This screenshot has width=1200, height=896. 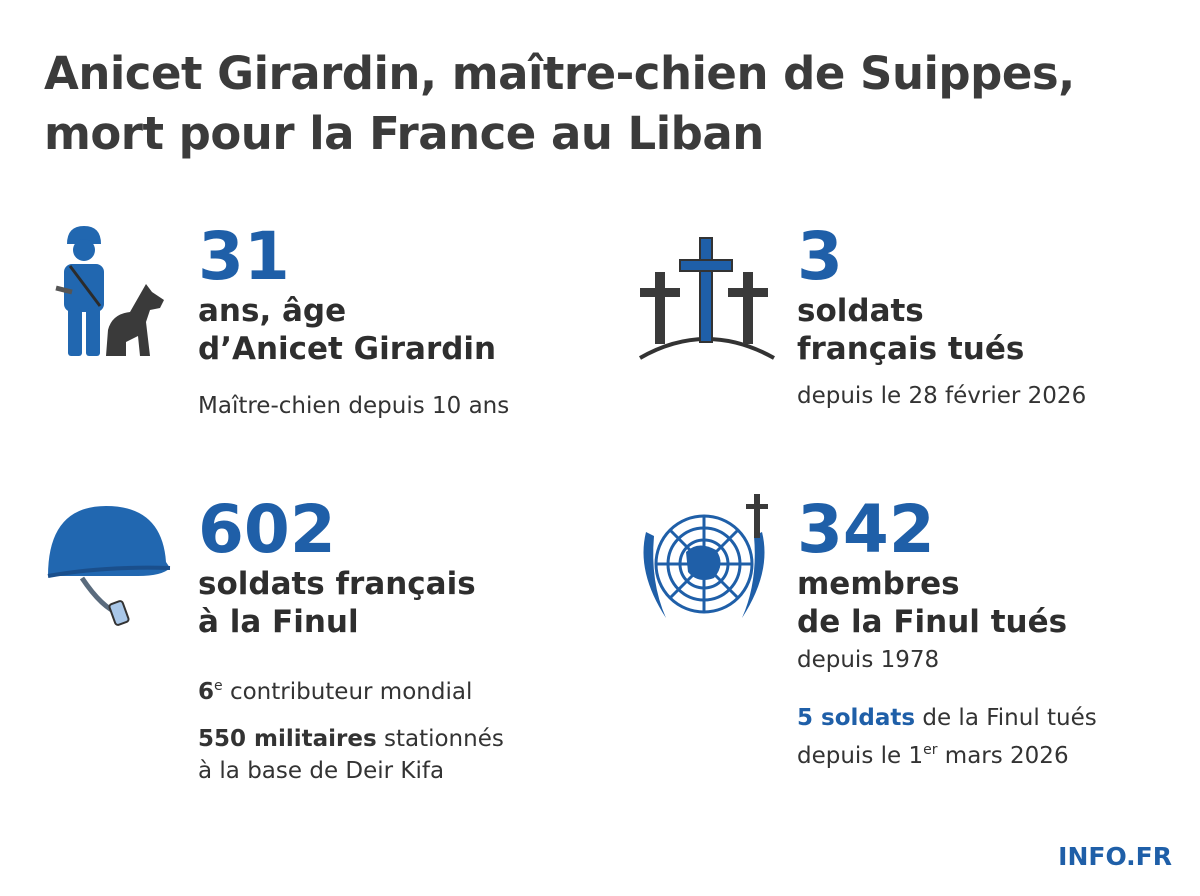 I want to click on helmet-icon, so click(x=109, y=566).